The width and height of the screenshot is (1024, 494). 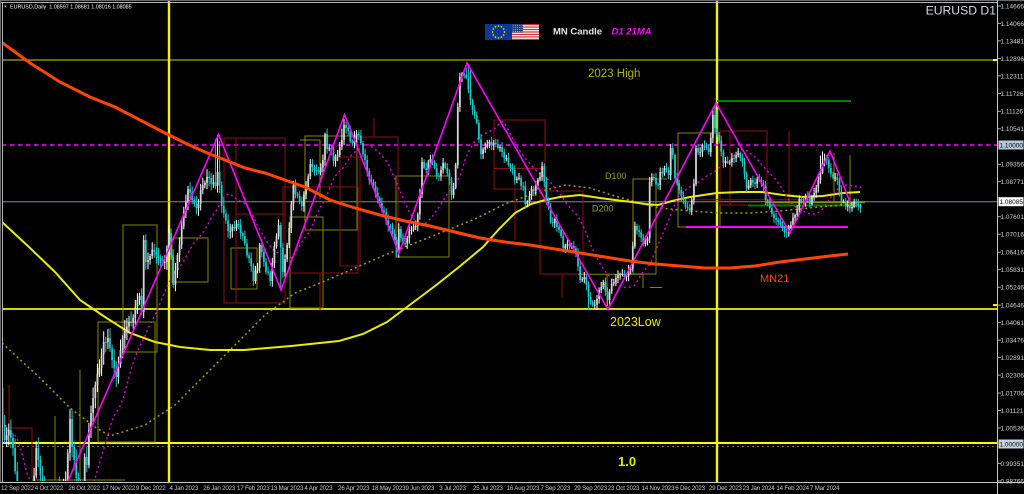 I want to click on svg-text: 1.06416, so click(x=1012, y=253).